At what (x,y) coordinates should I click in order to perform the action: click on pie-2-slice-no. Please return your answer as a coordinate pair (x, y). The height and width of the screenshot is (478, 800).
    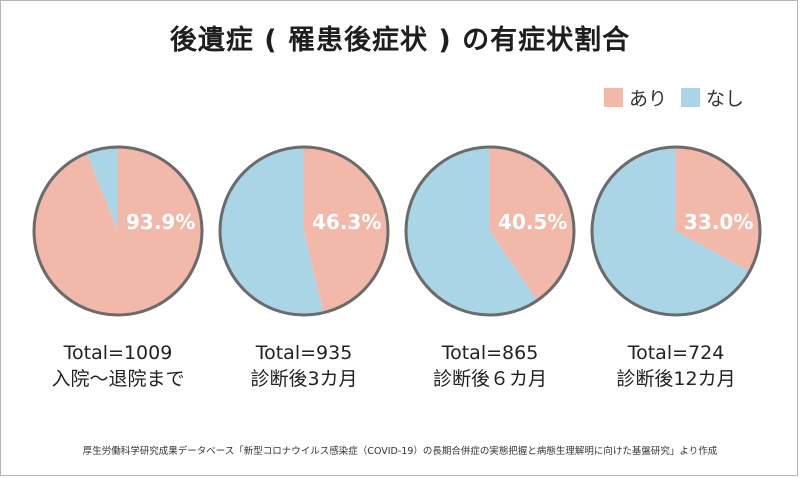
    Looking at the image, I should click on (272, 231).